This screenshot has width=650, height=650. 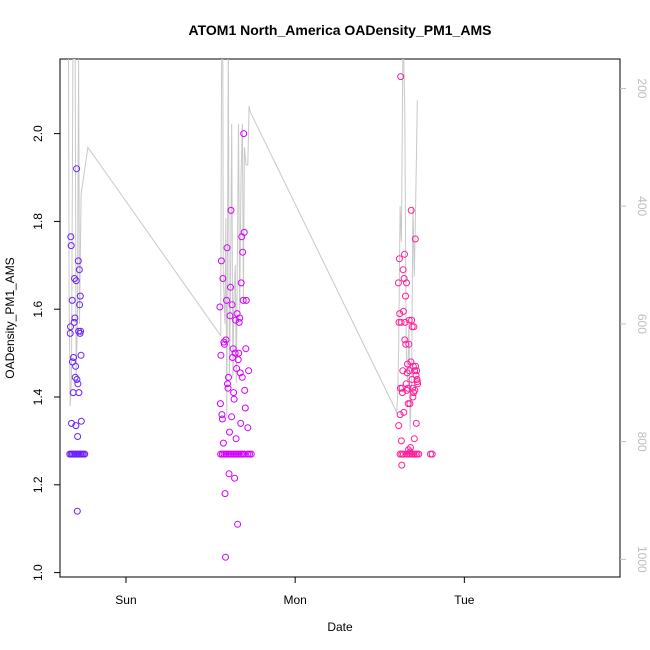 I want to click on y-tick-label: 1.4, so click(x=38, y=396).